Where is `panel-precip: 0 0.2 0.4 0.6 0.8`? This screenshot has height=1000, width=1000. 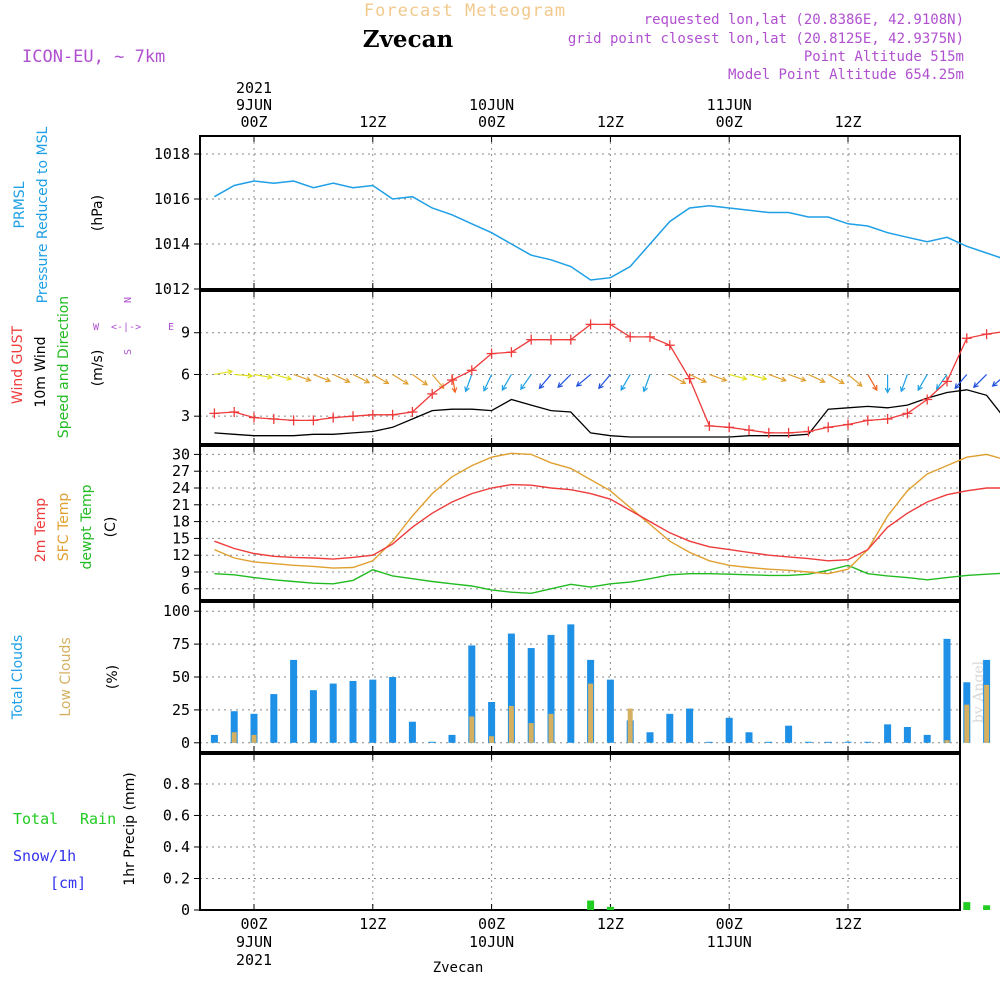
panel-precip: 0 0.2 0.4 0.6 0.8 is located at coordinates (577, 836).